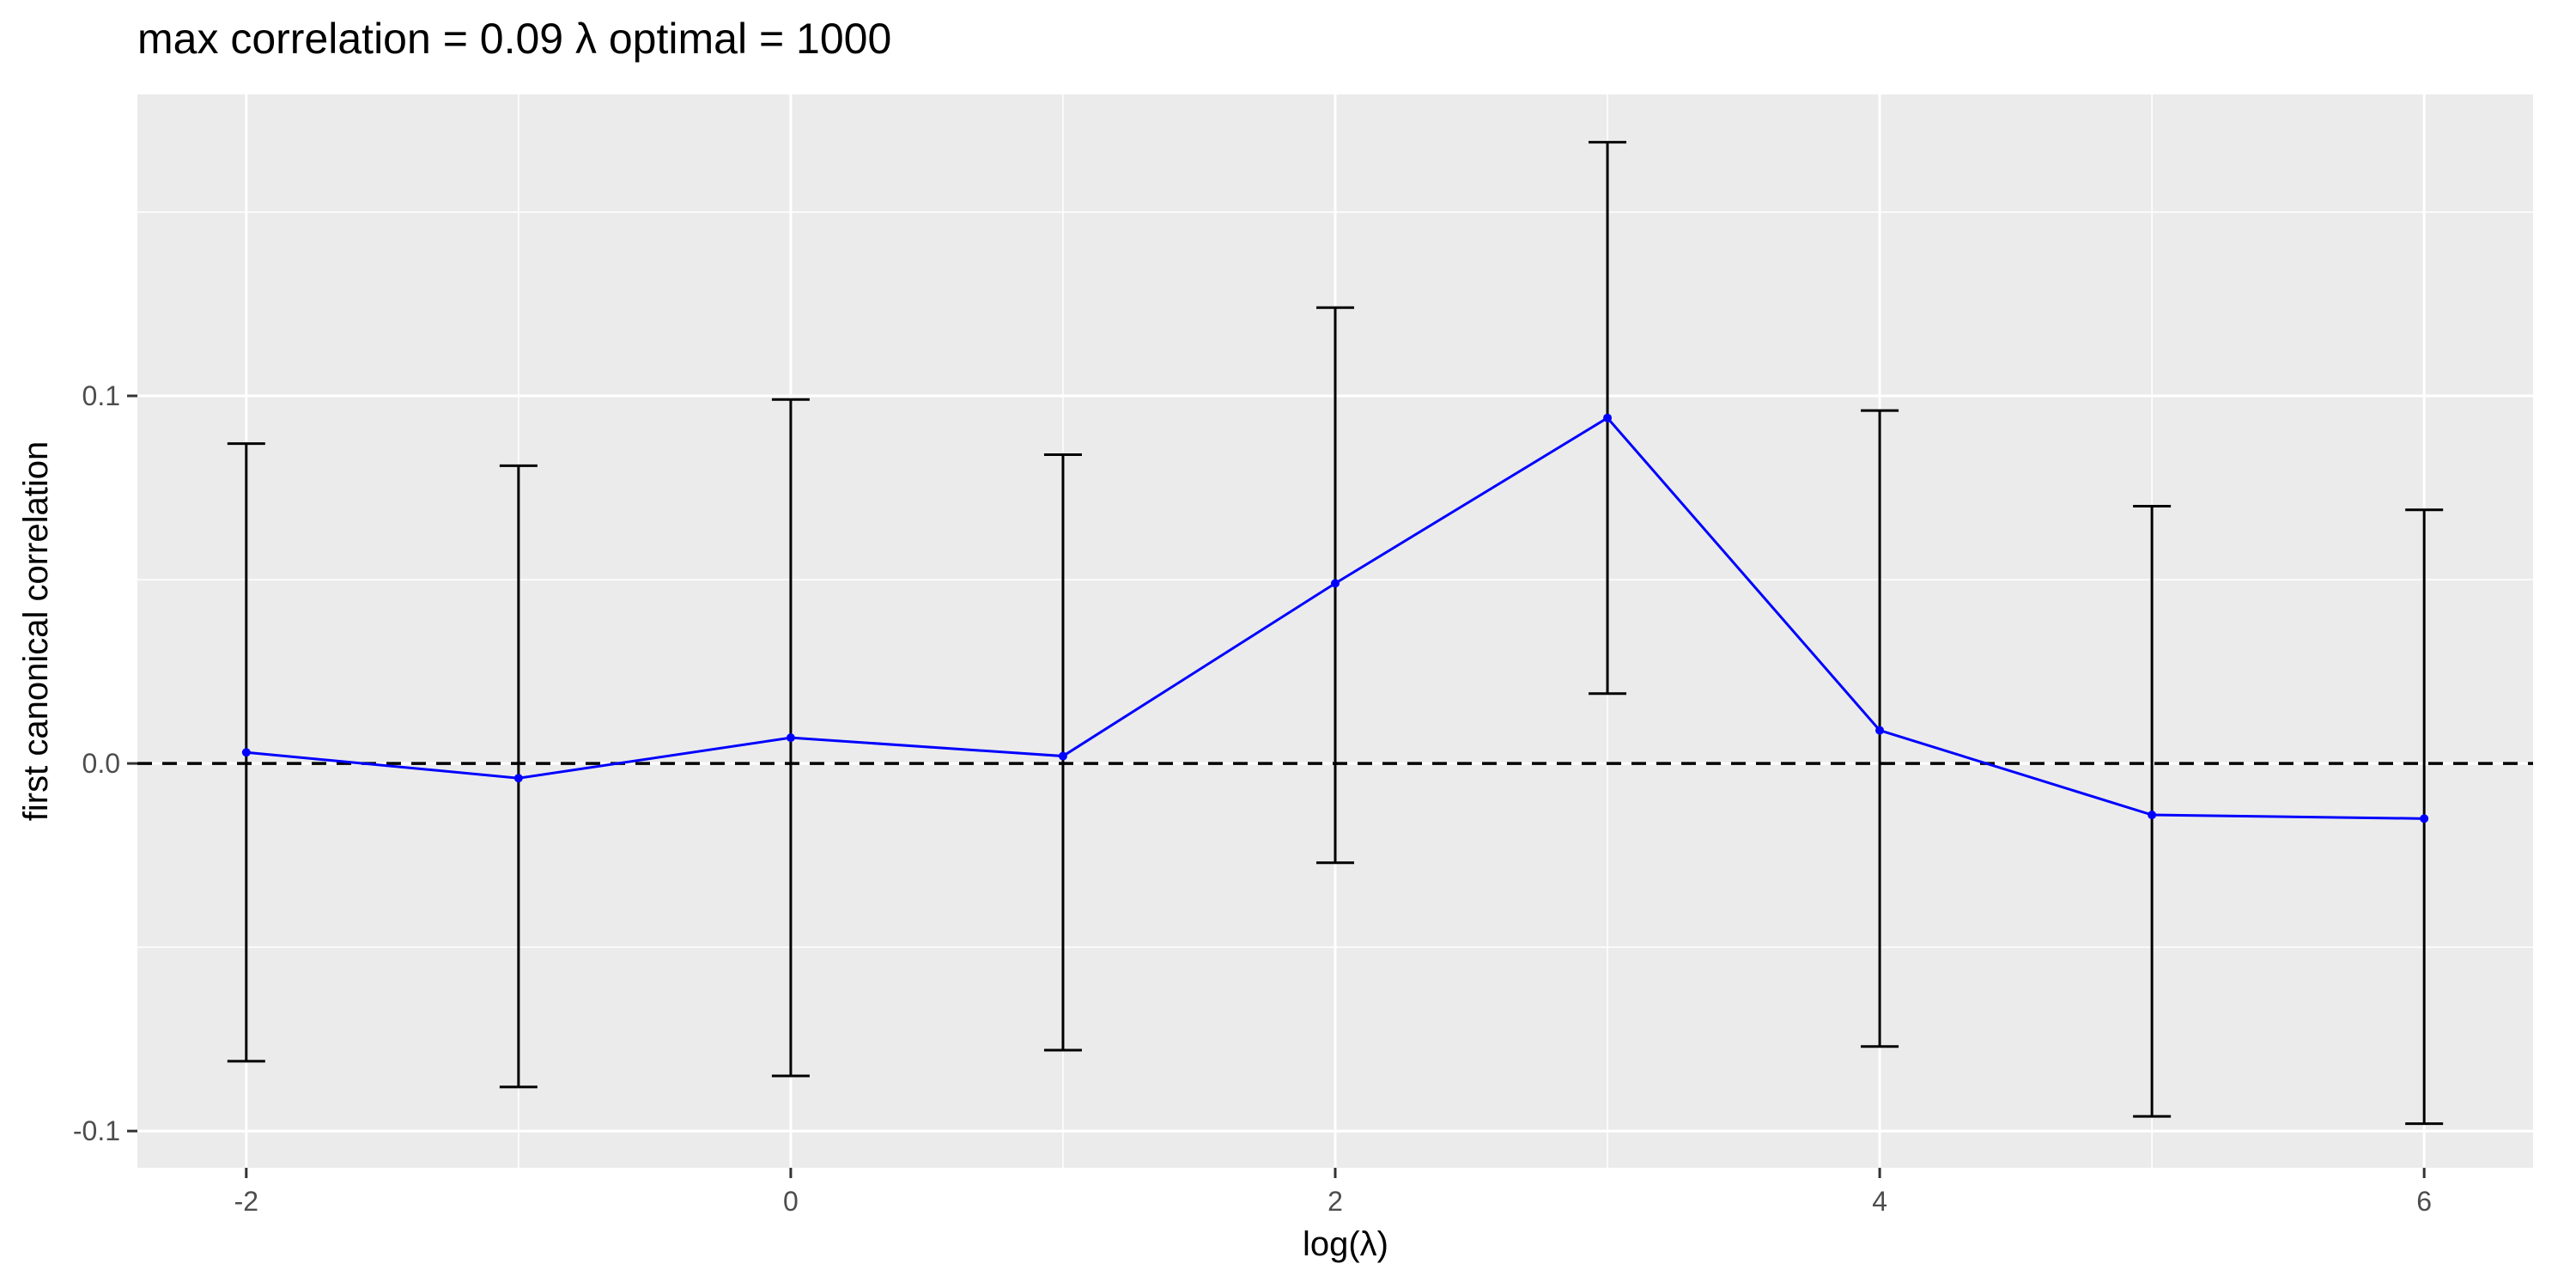 The image size is (2576, 1288). What do you see at coordinates (1880, 1202) in the screenshot?
I see `x-tick-label: 4` at bounding box center [1880, 1202].